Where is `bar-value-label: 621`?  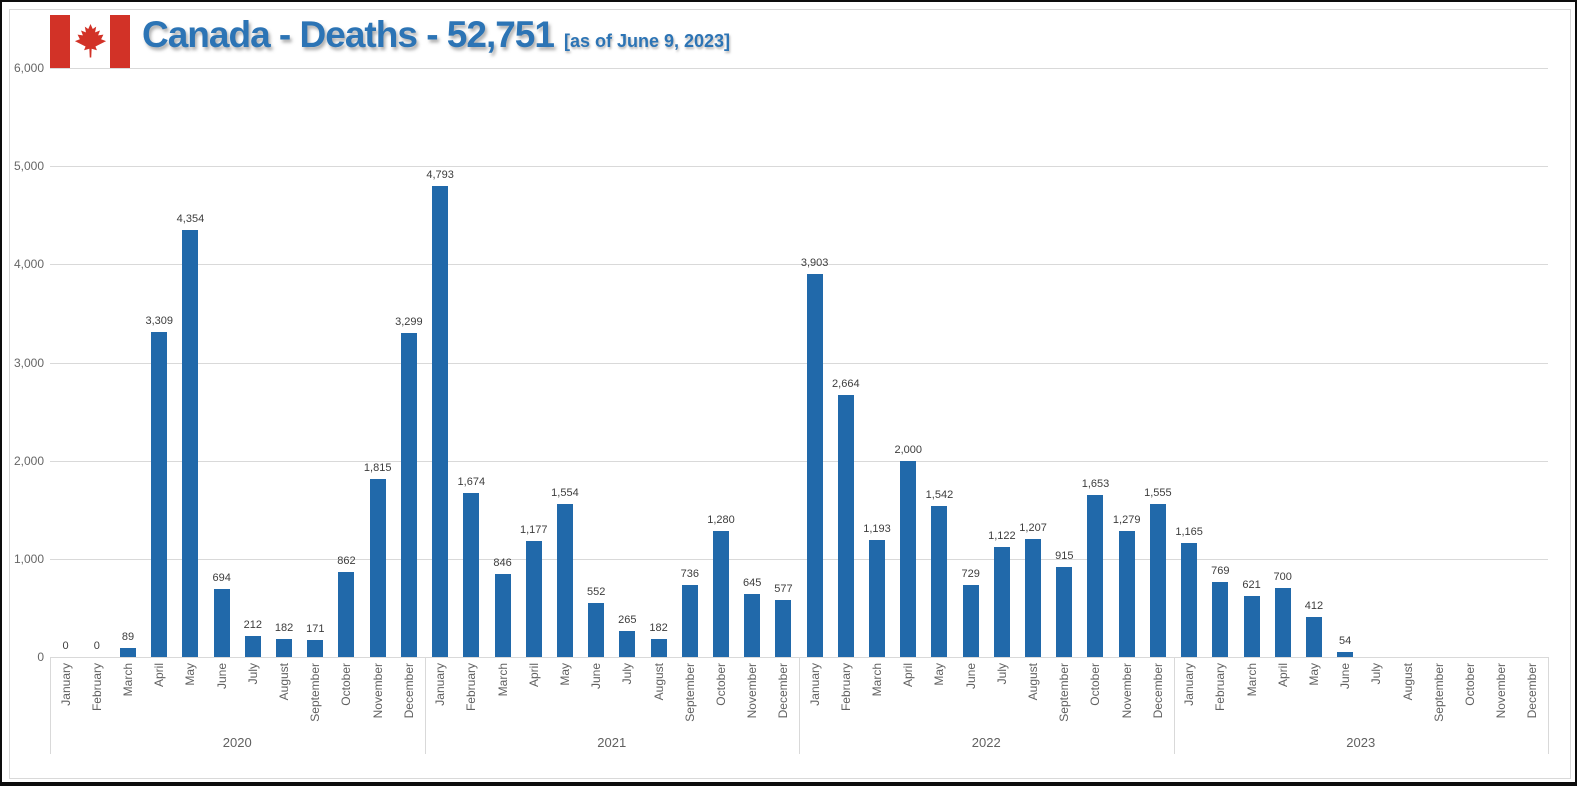
bar-value-label: 621 is located at coordinates (1251, 585).